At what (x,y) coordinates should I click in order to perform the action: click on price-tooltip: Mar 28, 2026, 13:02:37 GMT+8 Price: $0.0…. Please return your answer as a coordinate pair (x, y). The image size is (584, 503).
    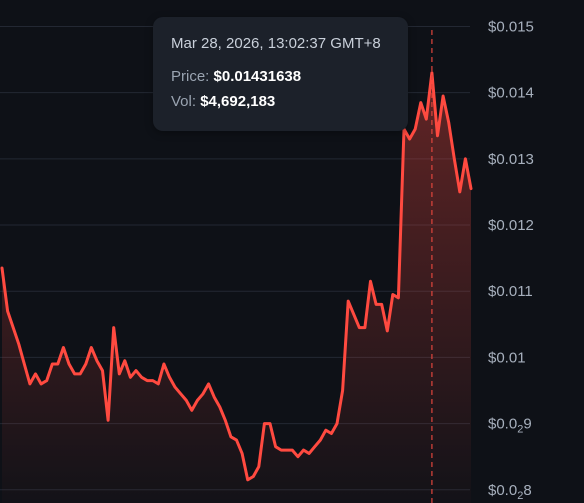
    Looking at the image, I should click on (280, 74).